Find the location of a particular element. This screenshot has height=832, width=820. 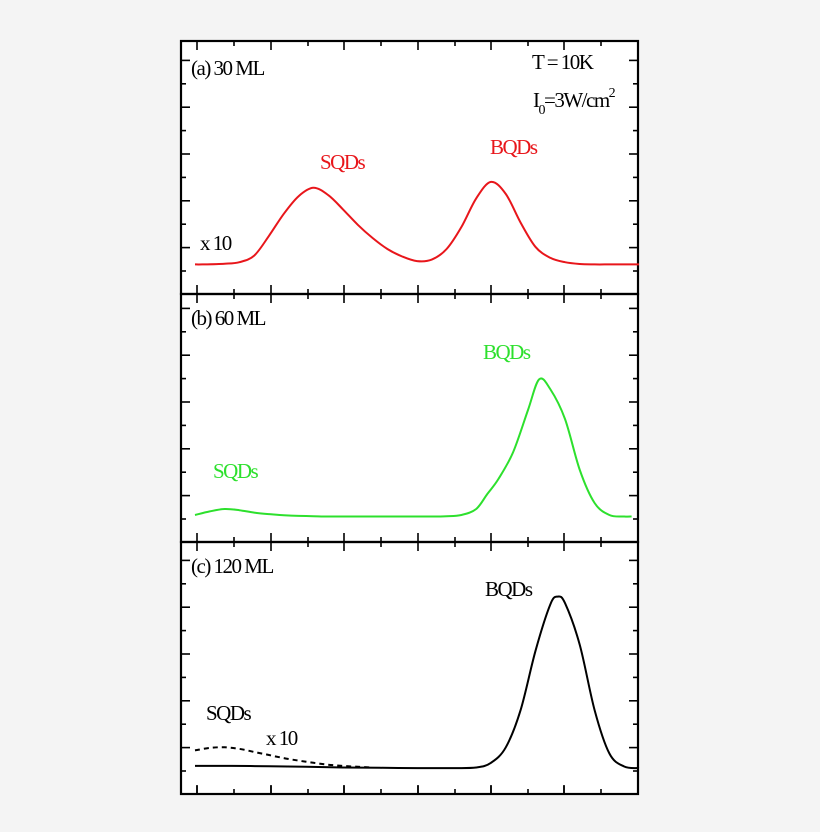

panel-a-bqds-label: BQDs is located at coordinates (514, 147).